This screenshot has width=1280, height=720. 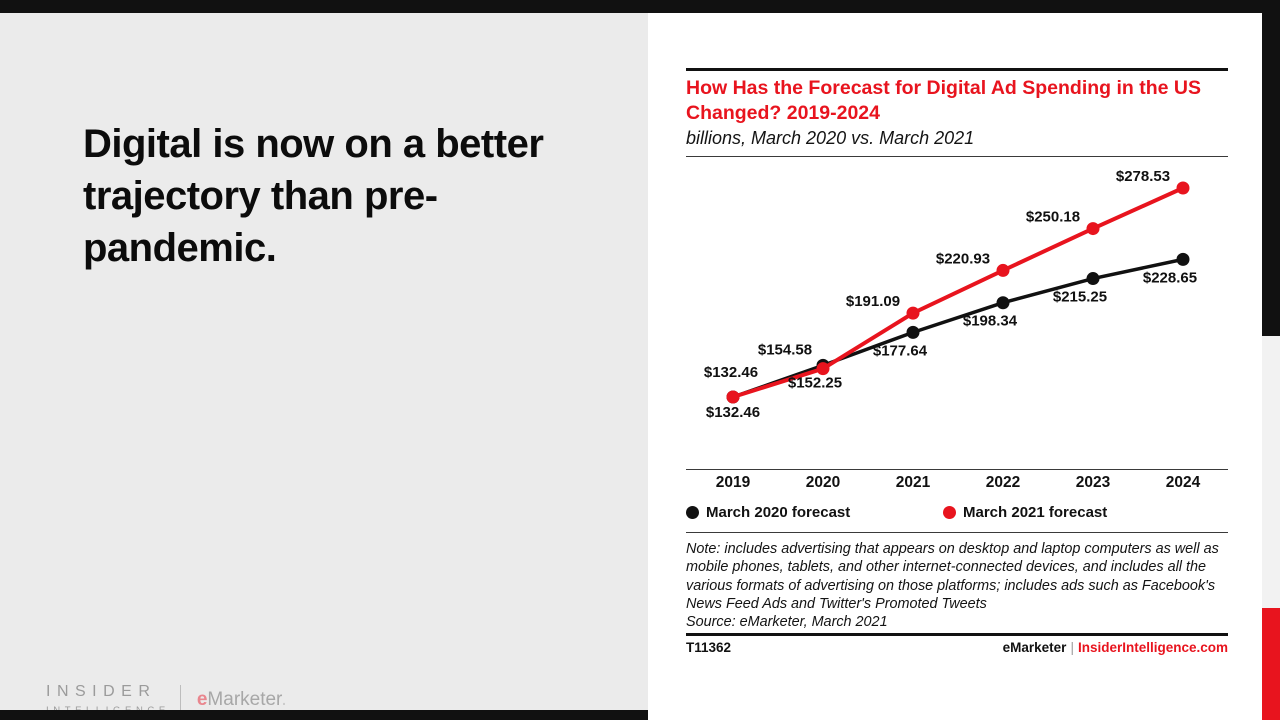 I want to click on data-label: $250.18, so click(x=1053, y=217).